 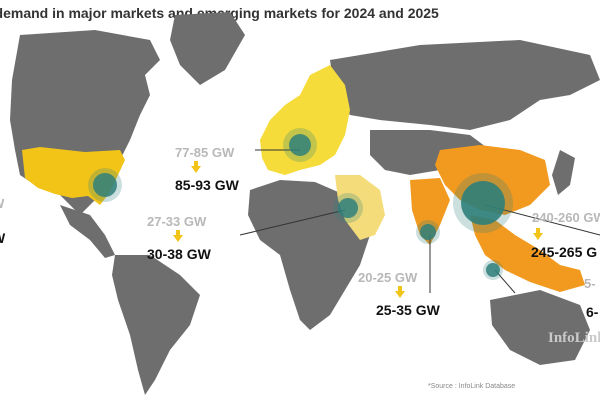 I want to click on label-india-2025: 25-35 GW, so click(x=408, y=310).